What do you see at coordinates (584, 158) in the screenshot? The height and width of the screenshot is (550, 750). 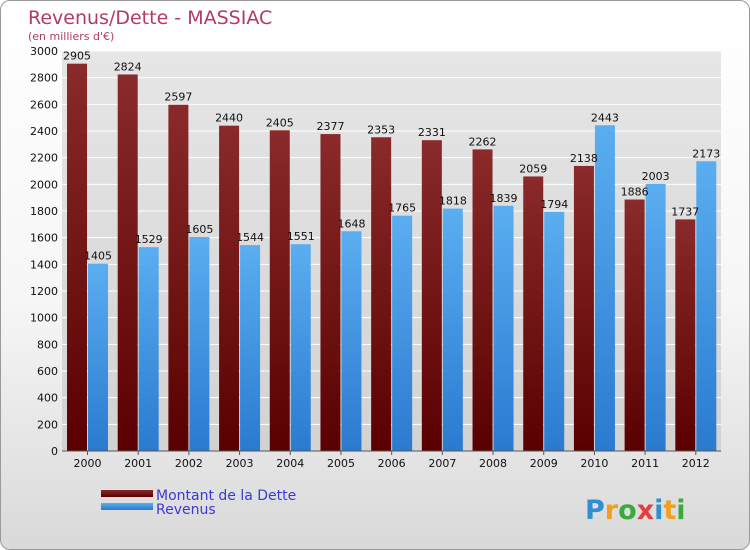 I see `value-label-dette: 2138` at bounding box center [584, 158].